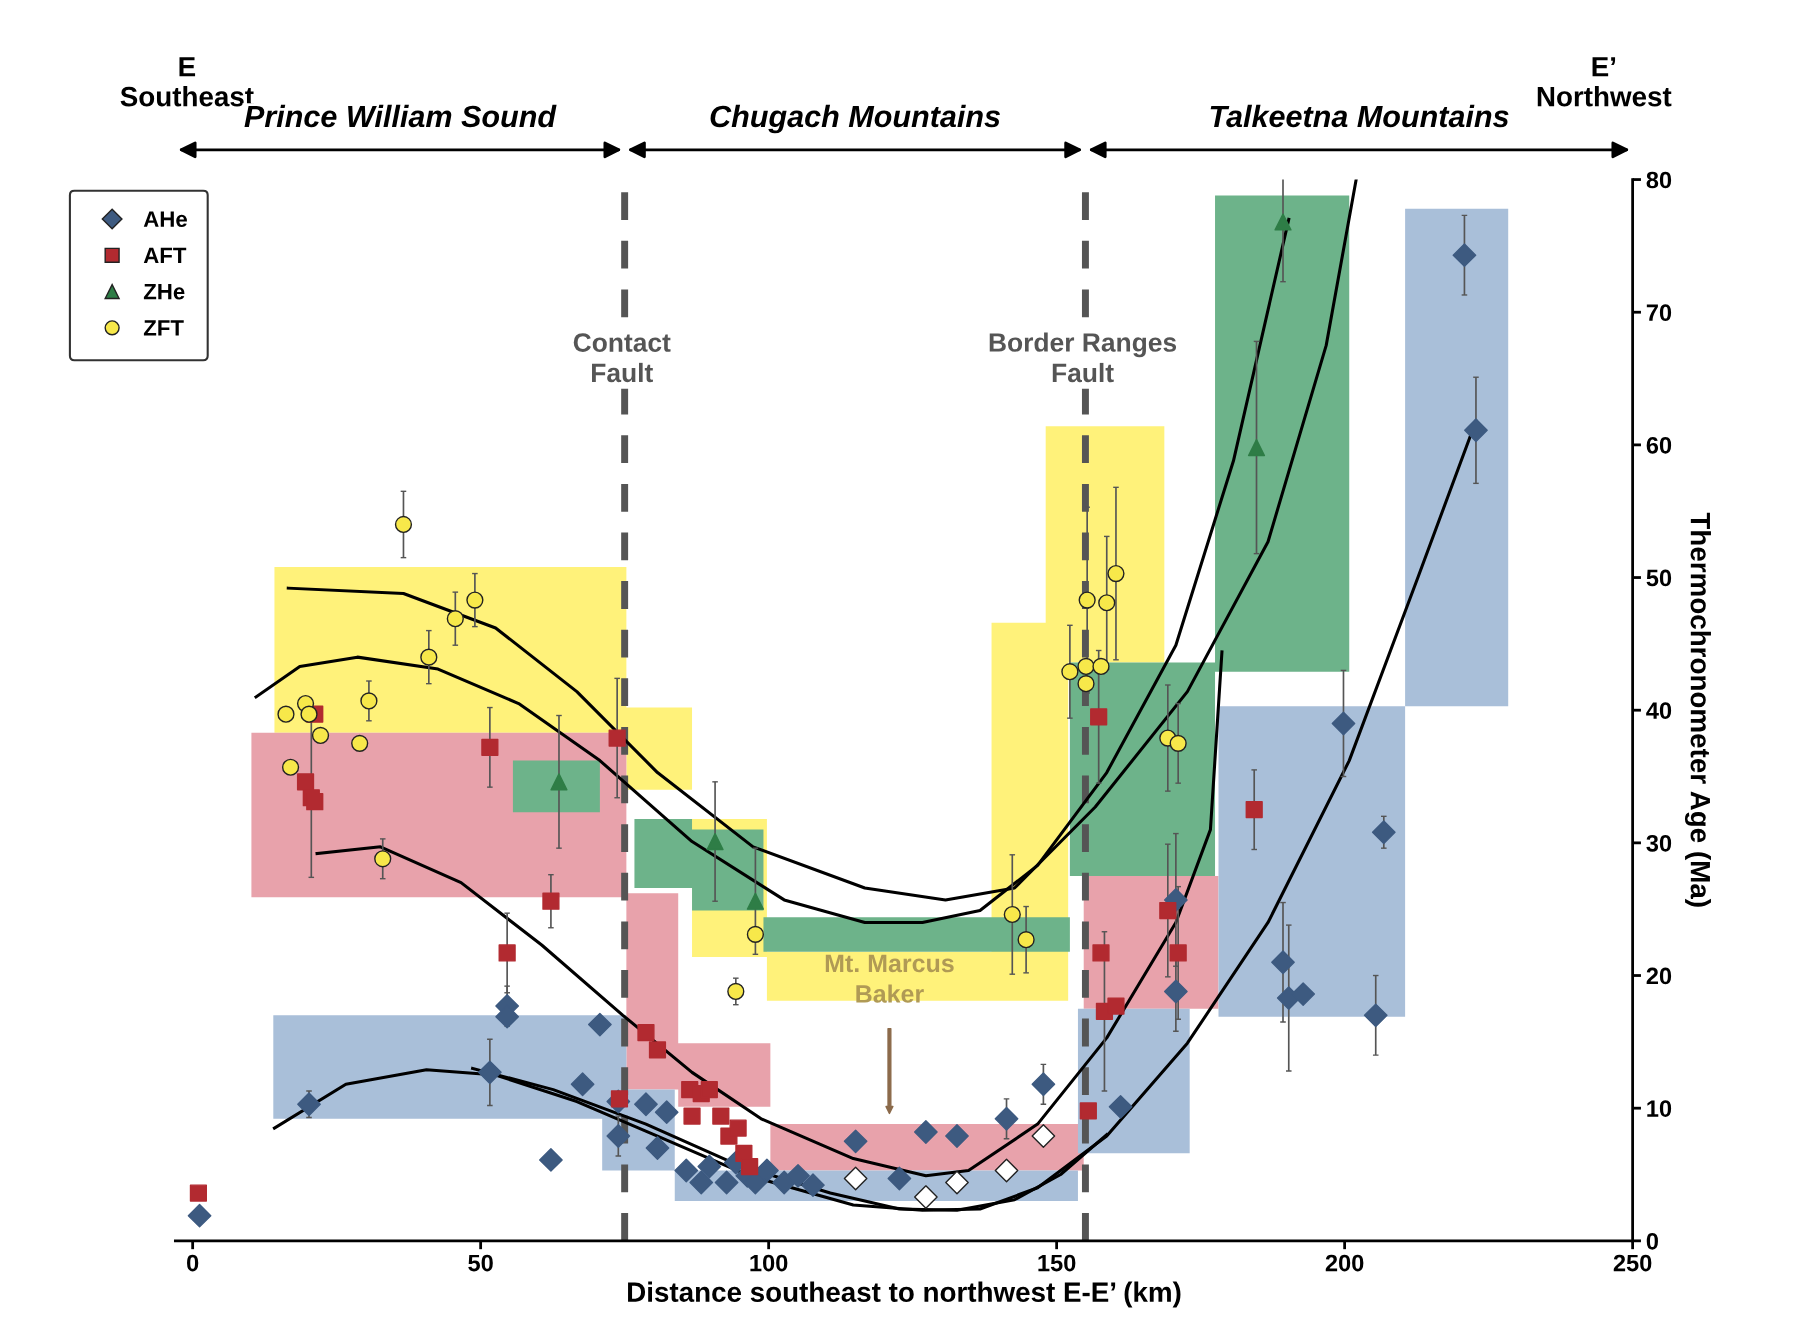 The height and width of the screenshot is (1340, 1808). I want to click on ref-line-label: Border Ranges Fault, so click(1083, 357).